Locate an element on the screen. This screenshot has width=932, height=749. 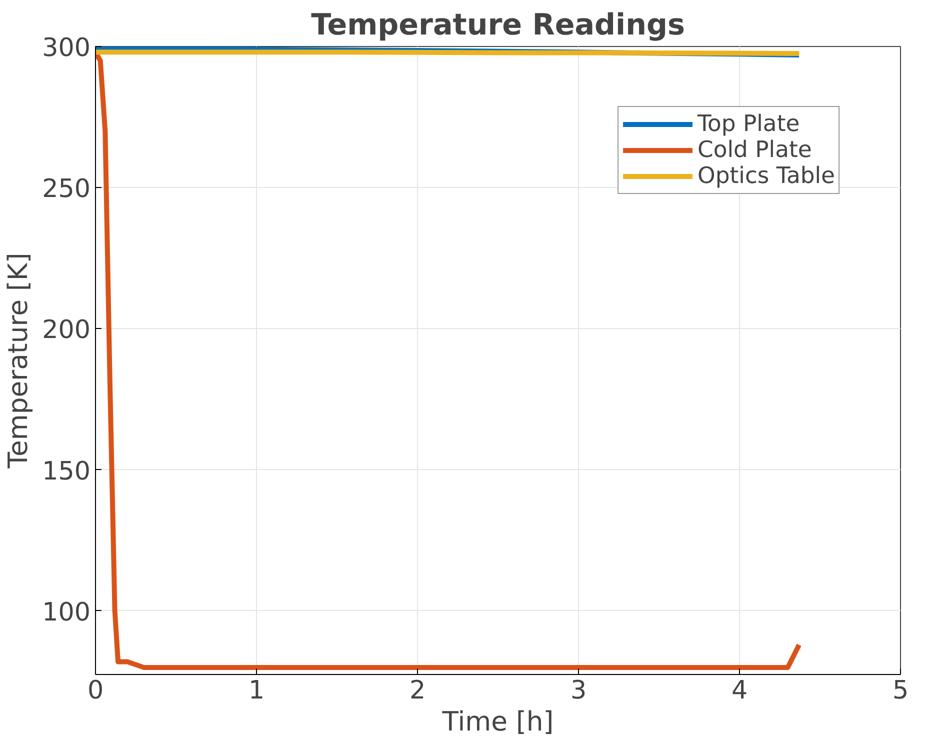
x-tick-label: 5 is located at coordinates (900, 689).